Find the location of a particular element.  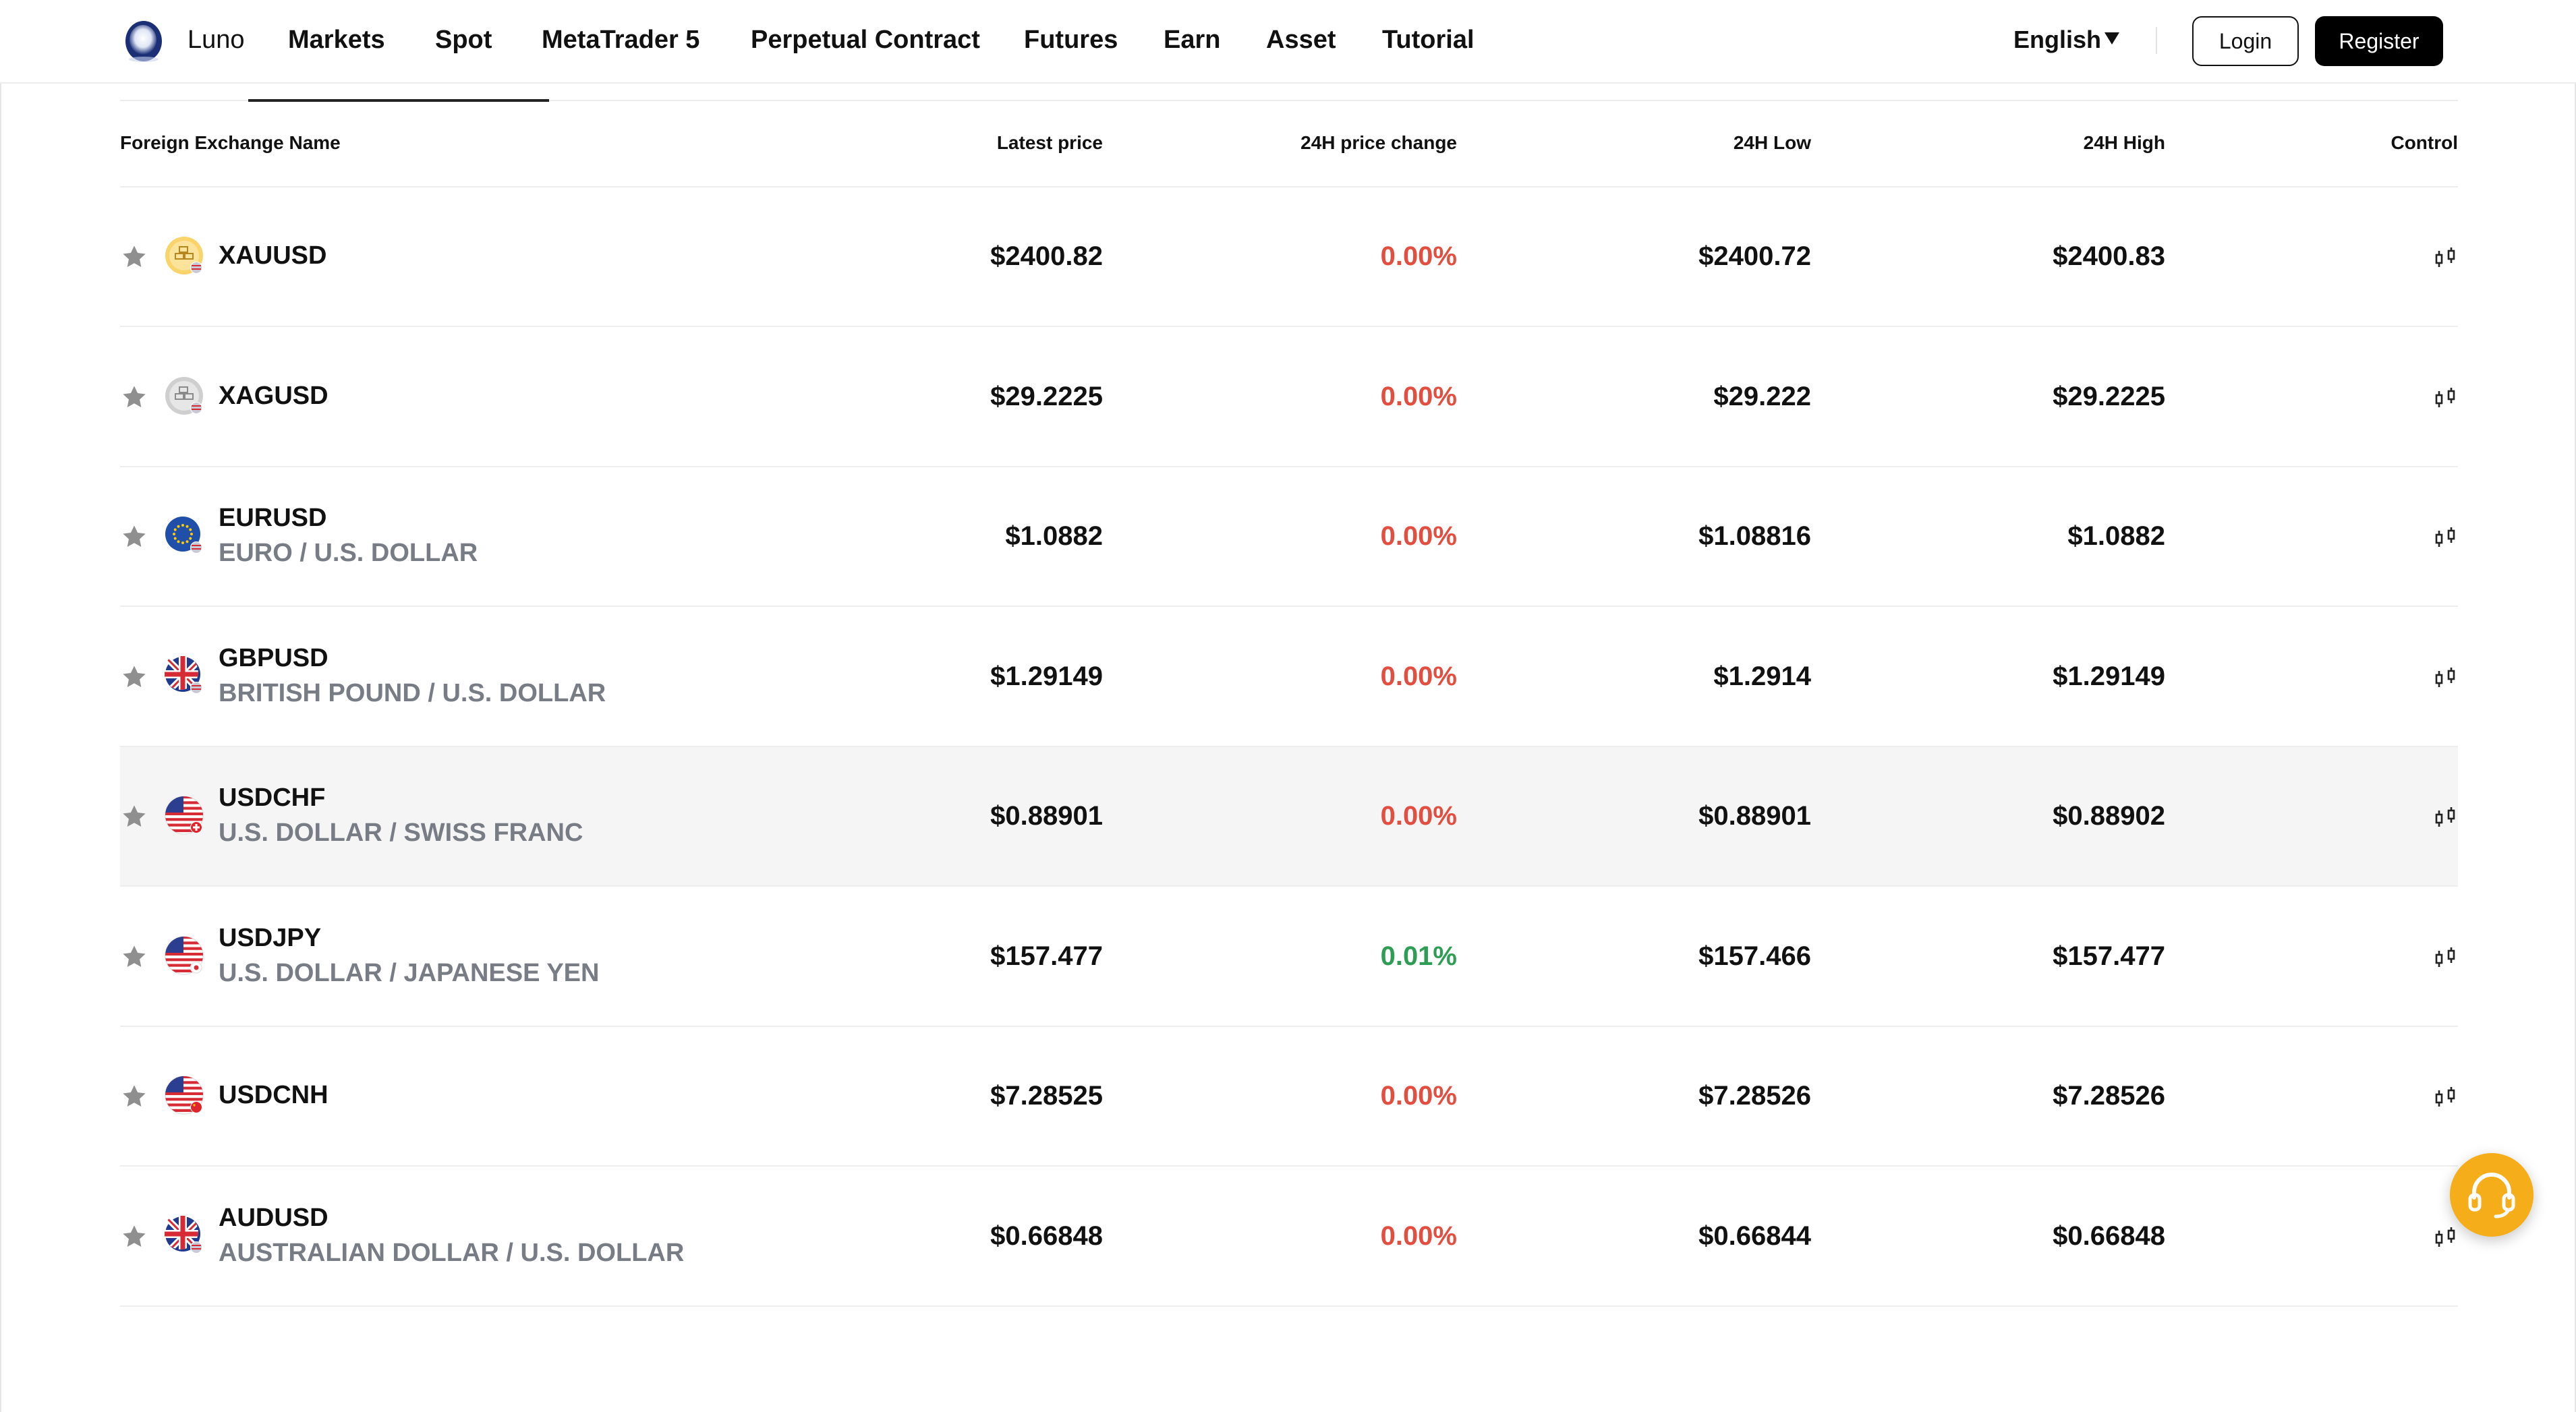

high-24h: $1.0882 is located at coordinates (2116, 536).